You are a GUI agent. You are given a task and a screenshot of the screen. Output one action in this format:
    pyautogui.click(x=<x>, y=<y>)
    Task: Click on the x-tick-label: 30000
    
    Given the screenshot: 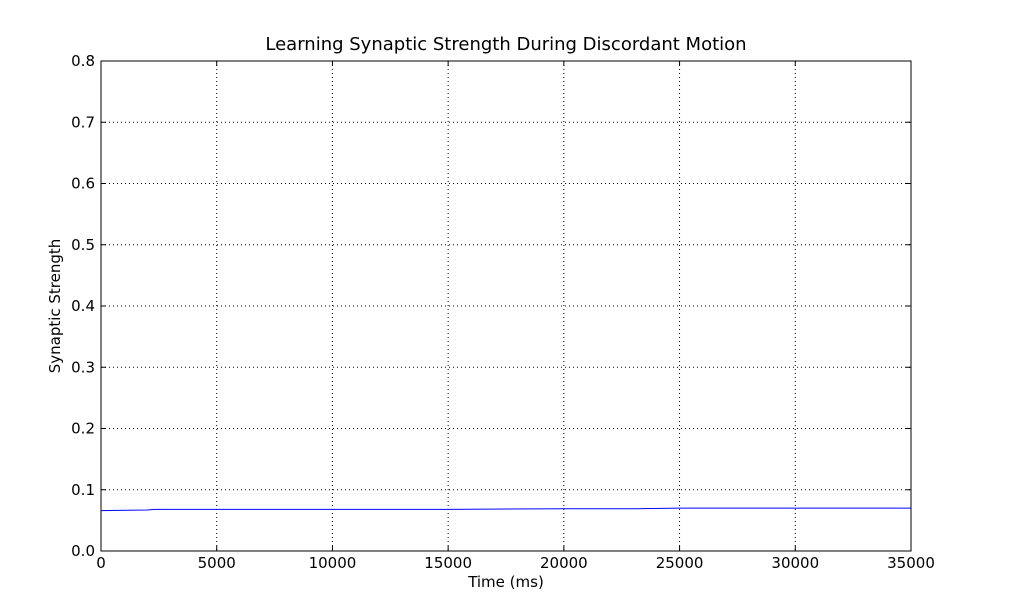 What is the action you would take?
    pyautogui.click(x=795, y=563)
    